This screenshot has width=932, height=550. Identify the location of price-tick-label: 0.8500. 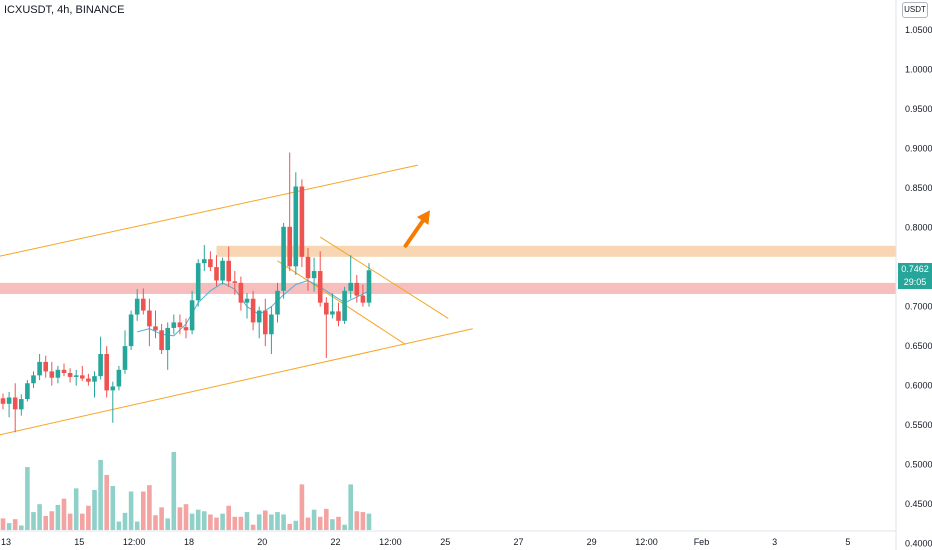
(918, 188).